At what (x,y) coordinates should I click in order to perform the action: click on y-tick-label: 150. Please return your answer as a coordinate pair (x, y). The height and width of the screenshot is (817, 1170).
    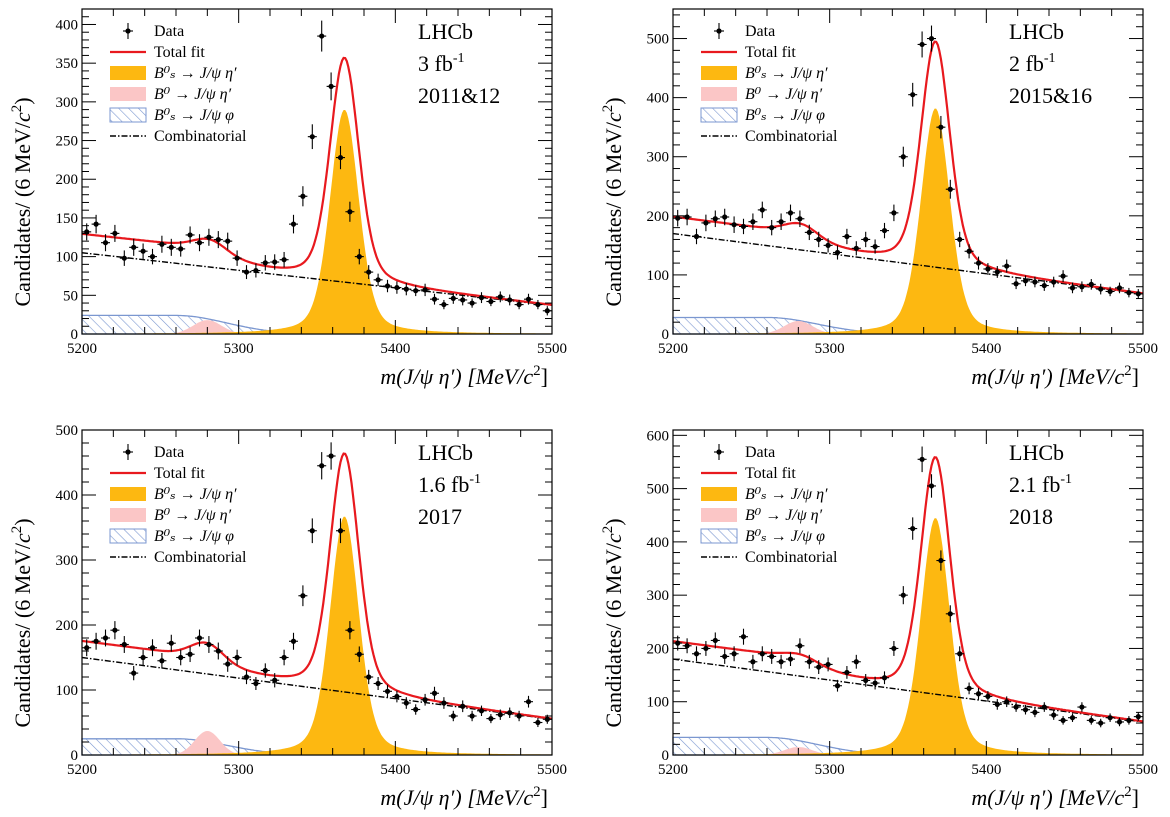
    Looking at the image, I should click on (67, 219).